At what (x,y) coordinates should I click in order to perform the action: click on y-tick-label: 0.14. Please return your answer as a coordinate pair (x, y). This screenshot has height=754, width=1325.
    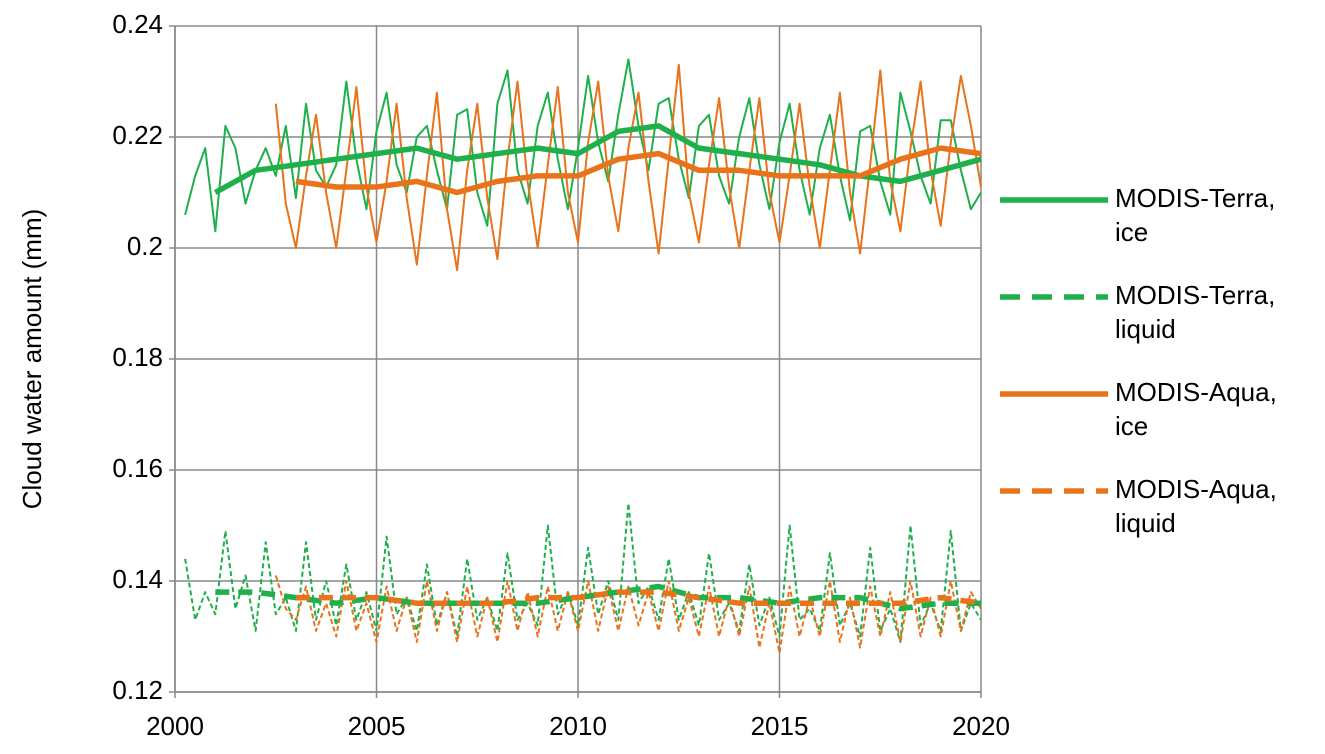
    Looking at the image, I should click on (137, 579).